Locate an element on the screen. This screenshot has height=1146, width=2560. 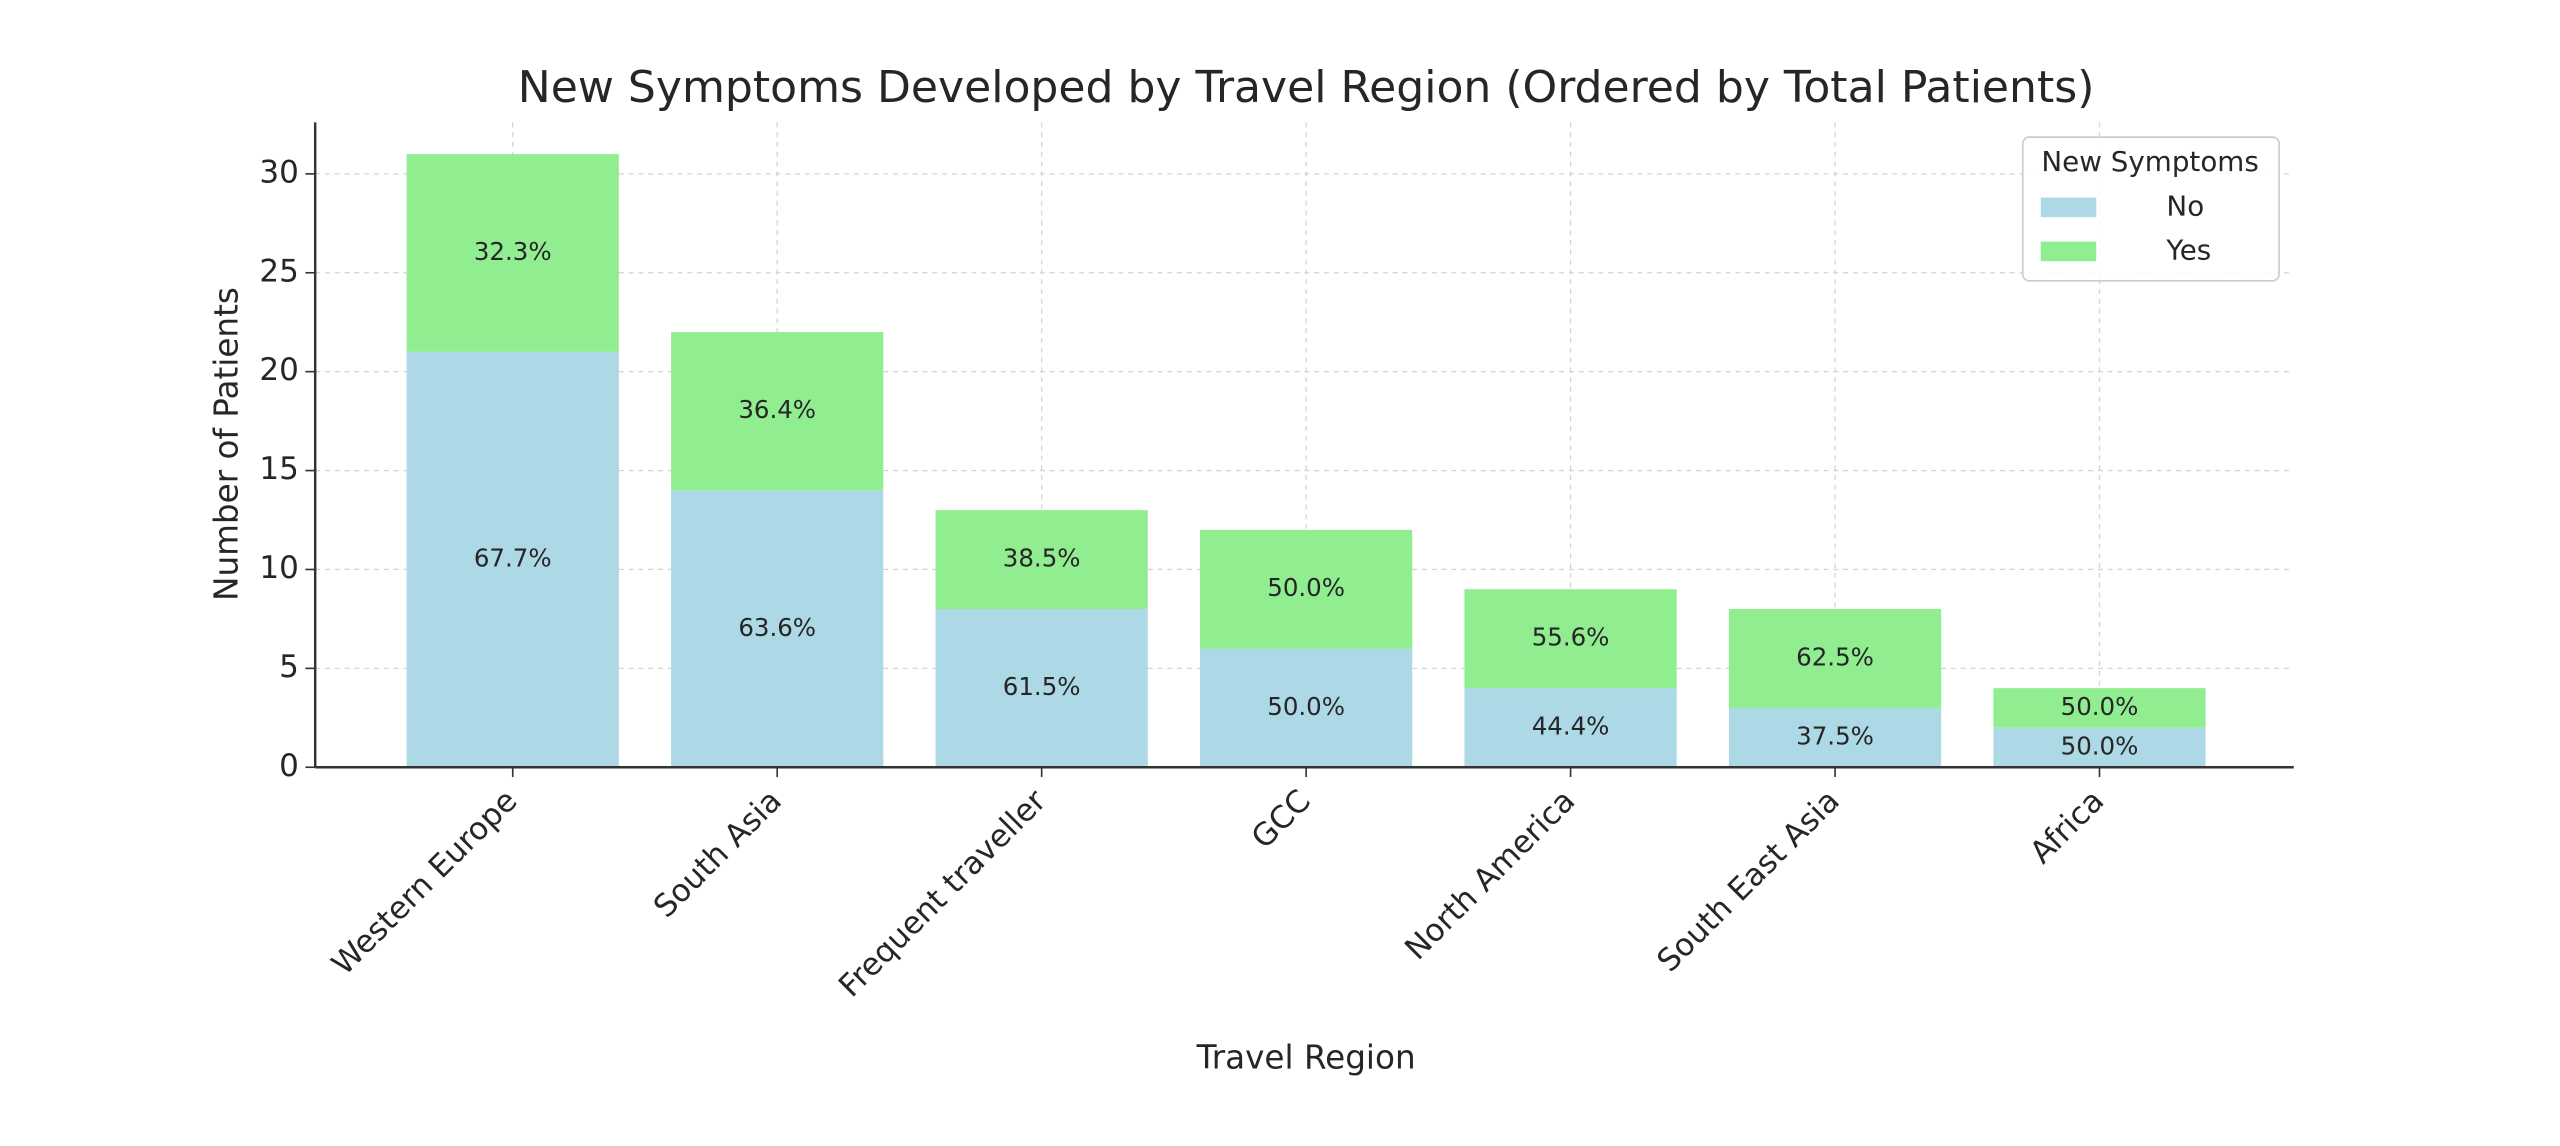
legend-label: Yes is located at coordinates (2188, 249).